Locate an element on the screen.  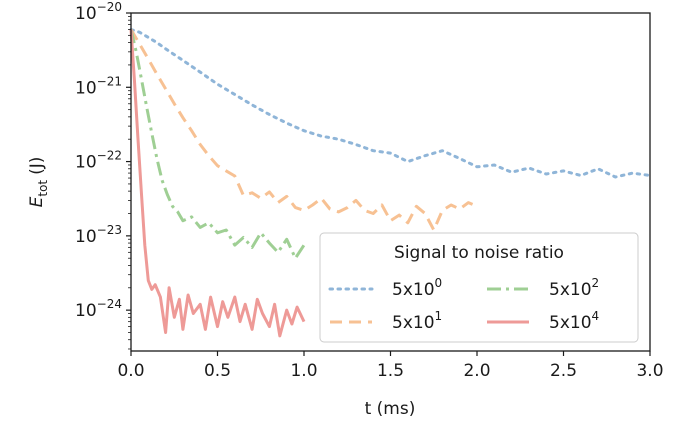
y-axis-label: Etot (J) is located at coordinates (38, 182).